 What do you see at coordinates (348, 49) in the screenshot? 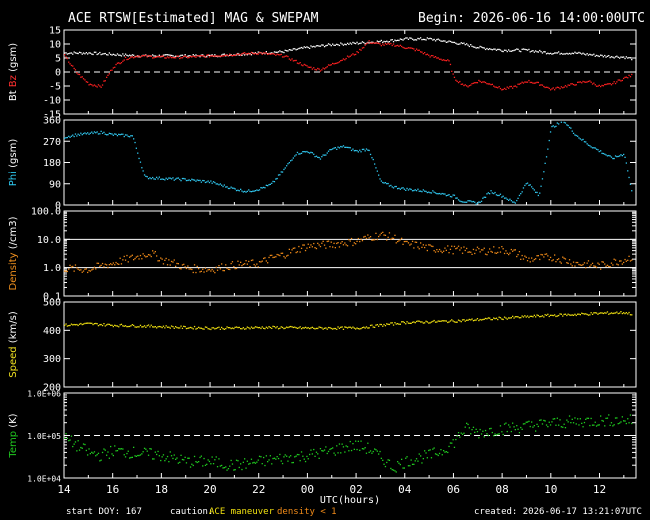
I see `series-bt` at bounding box center [348, 49].